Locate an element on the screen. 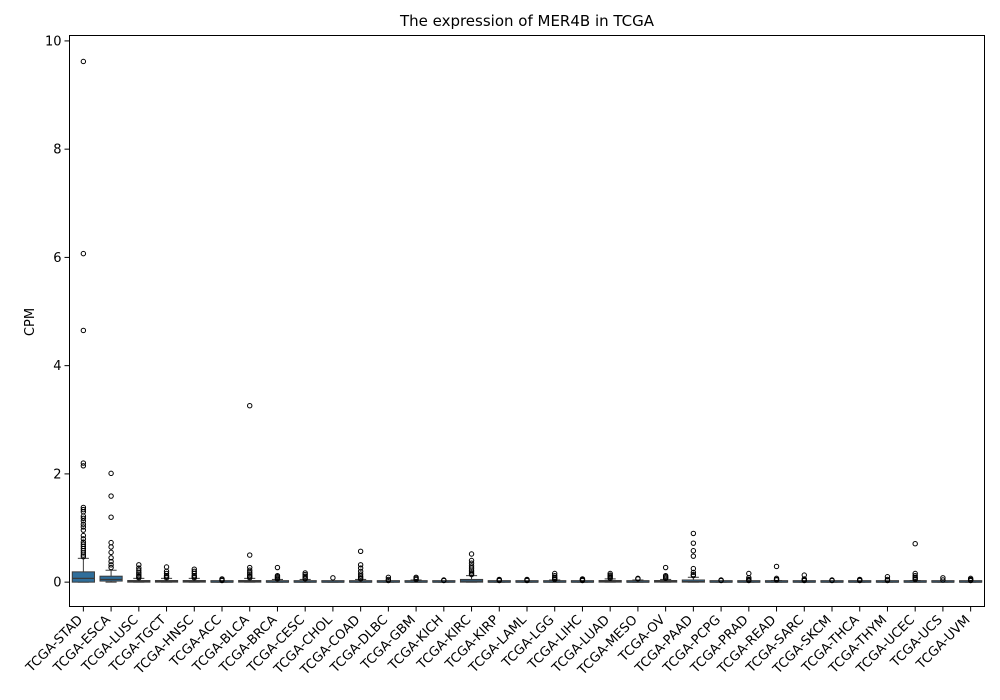  y-axis-label: CPM is located at coordinates (30, 322).